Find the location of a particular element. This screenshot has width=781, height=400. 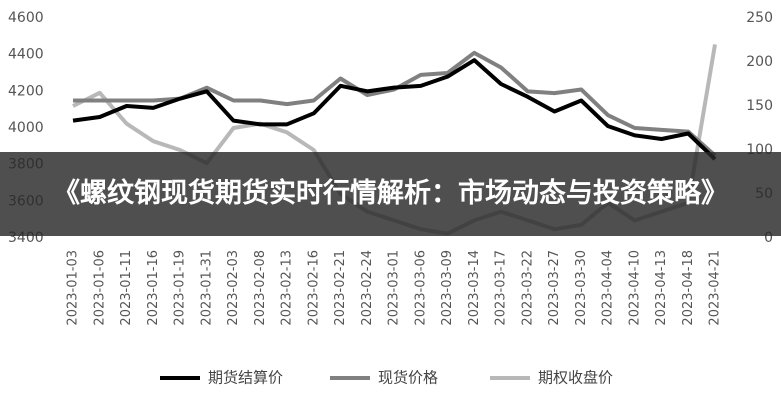

x-tick-label: 2023-04-13 is located at coordinates (661, 288).